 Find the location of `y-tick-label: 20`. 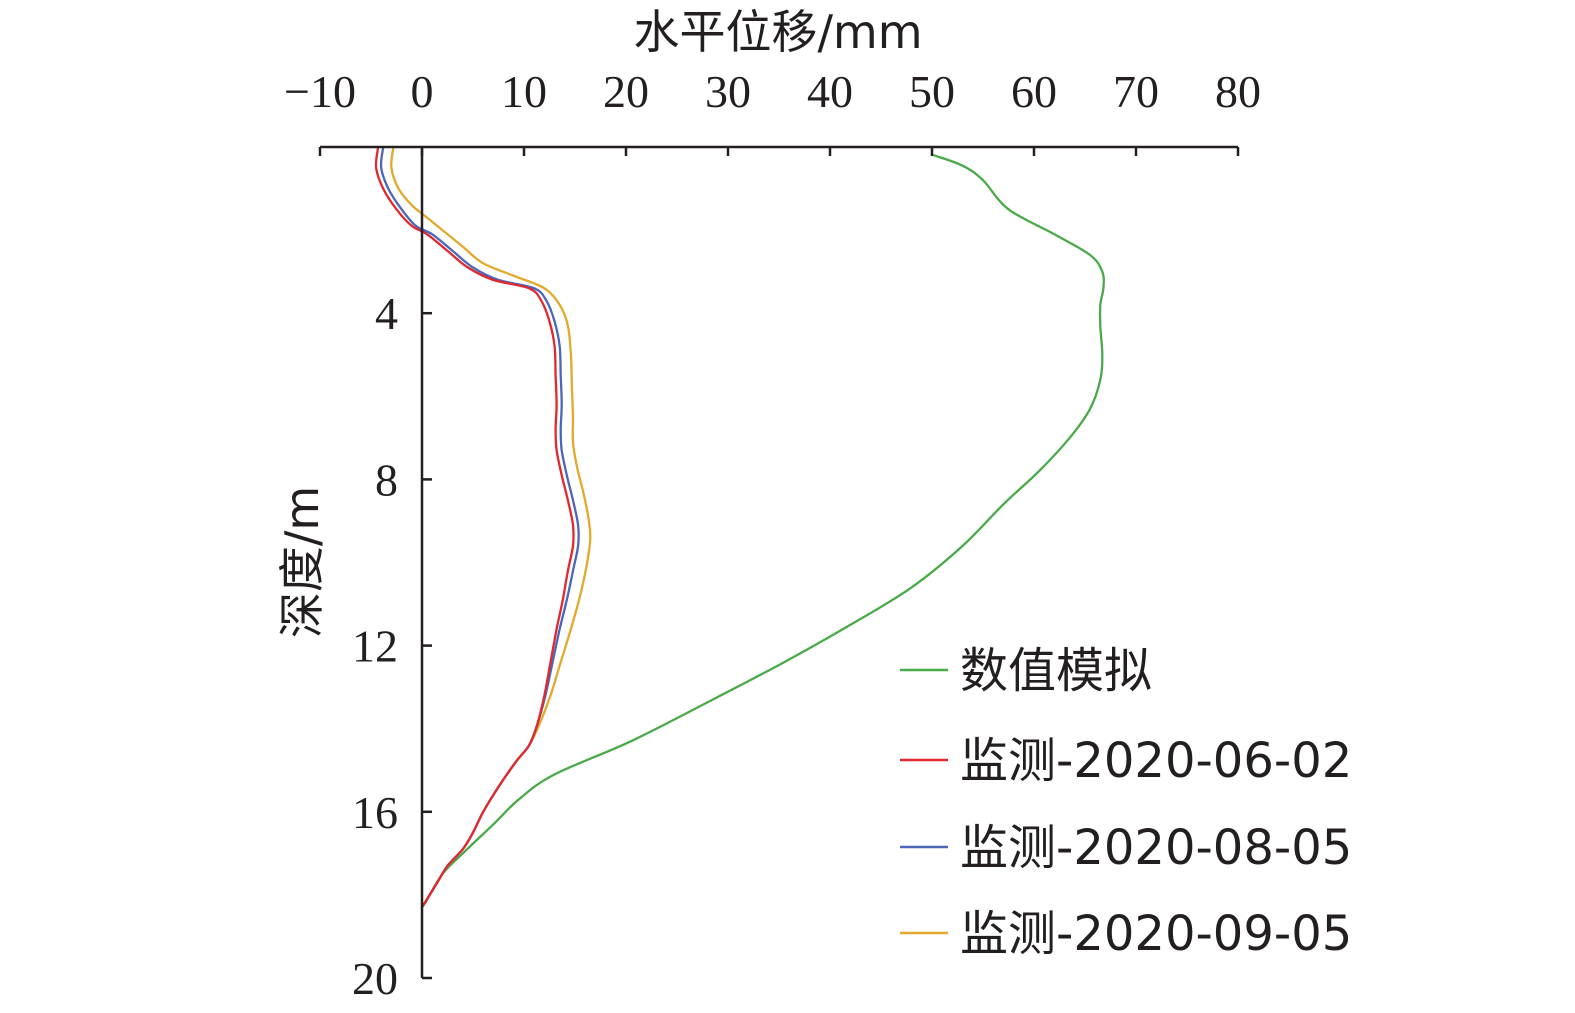

y-tick-label: 20 is located at coordinates (375, 978).